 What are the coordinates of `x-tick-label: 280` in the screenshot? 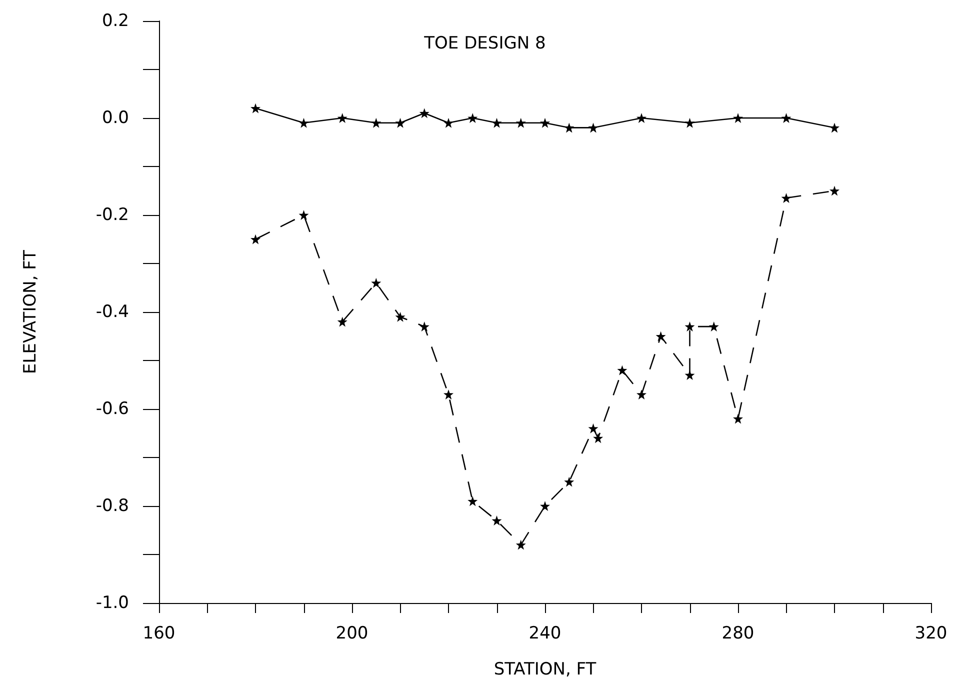 It's located at (738, 634).